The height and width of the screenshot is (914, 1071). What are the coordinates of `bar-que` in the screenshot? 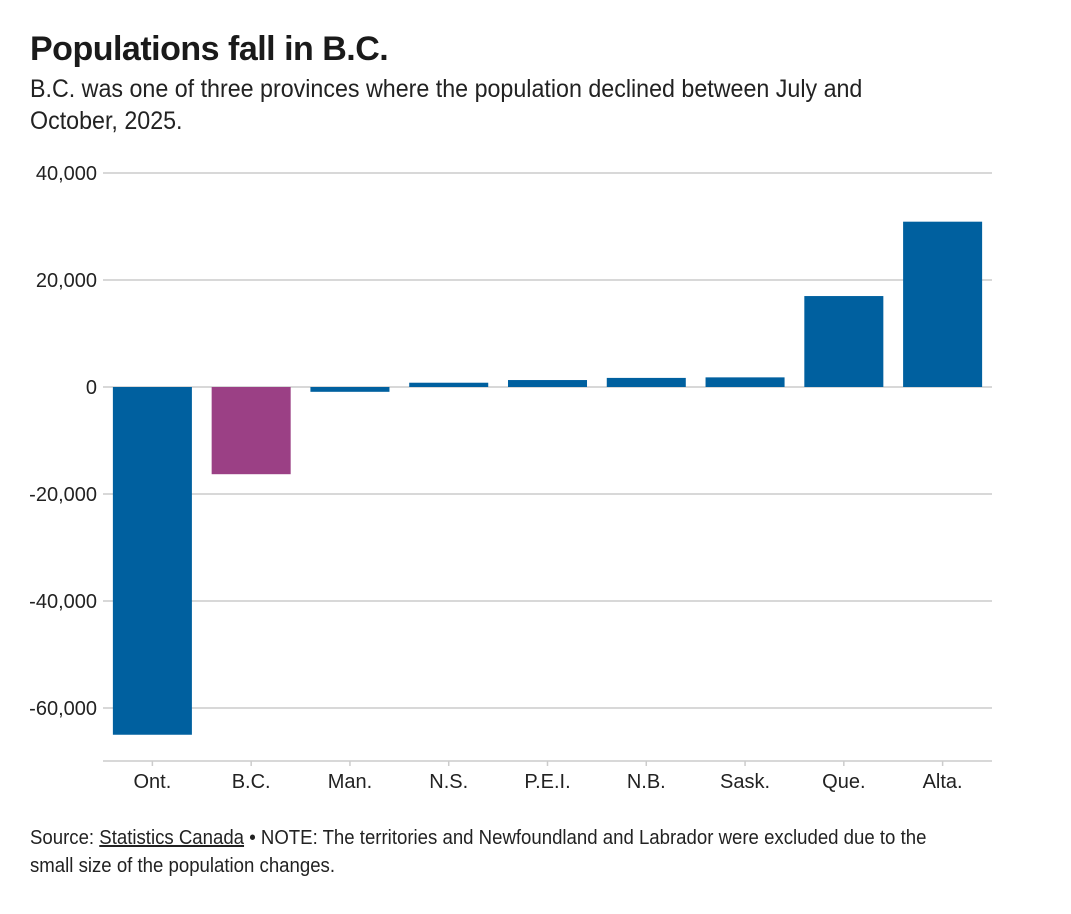 It's located at (844, 341).